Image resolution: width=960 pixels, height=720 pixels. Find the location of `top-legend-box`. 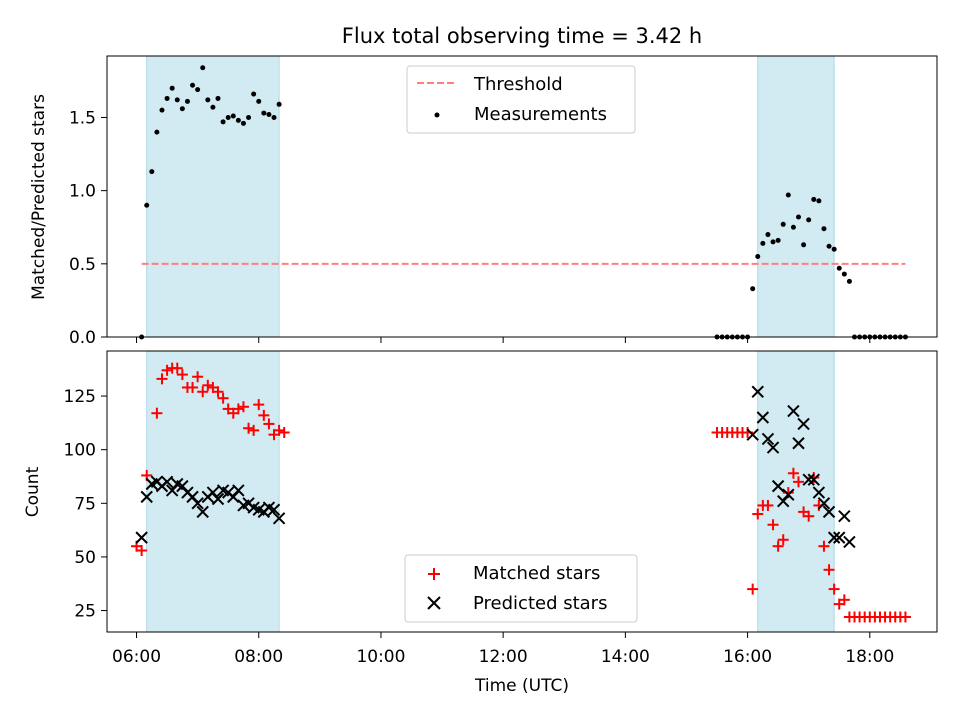

top-legend-box is located at coordinates (521, 99).